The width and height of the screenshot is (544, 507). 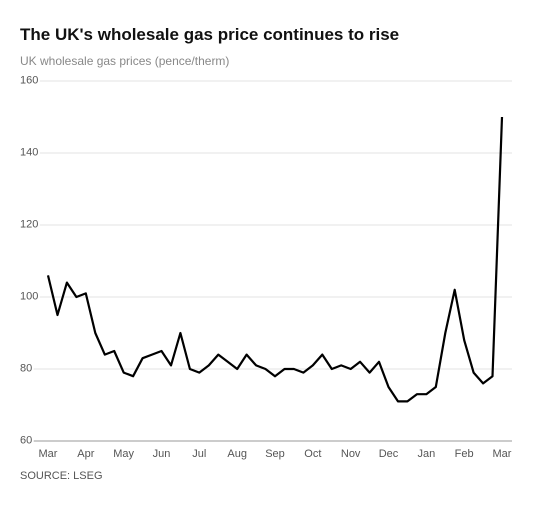 What do you see at coordinates (312, 454) in the screenshot?
I see `x-tick-label: Oct` at bounding box center [312, 454].